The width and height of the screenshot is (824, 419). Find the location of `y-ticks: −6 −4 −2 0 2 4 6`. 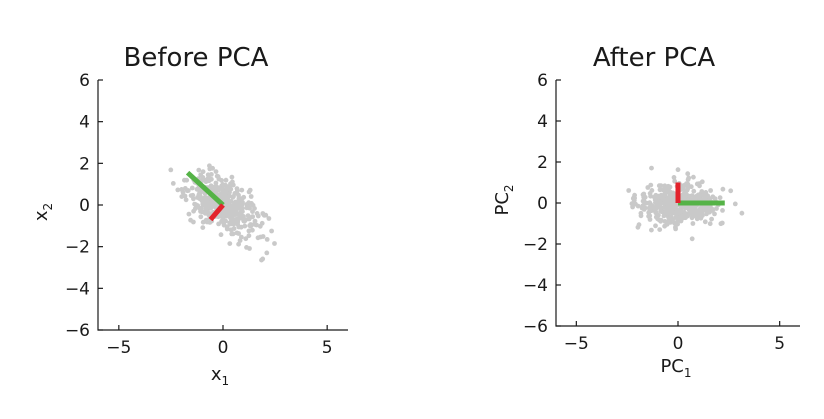

y-ticks: −6 −4 −2 0 2 4 6 is located at coordinates (84, 206).